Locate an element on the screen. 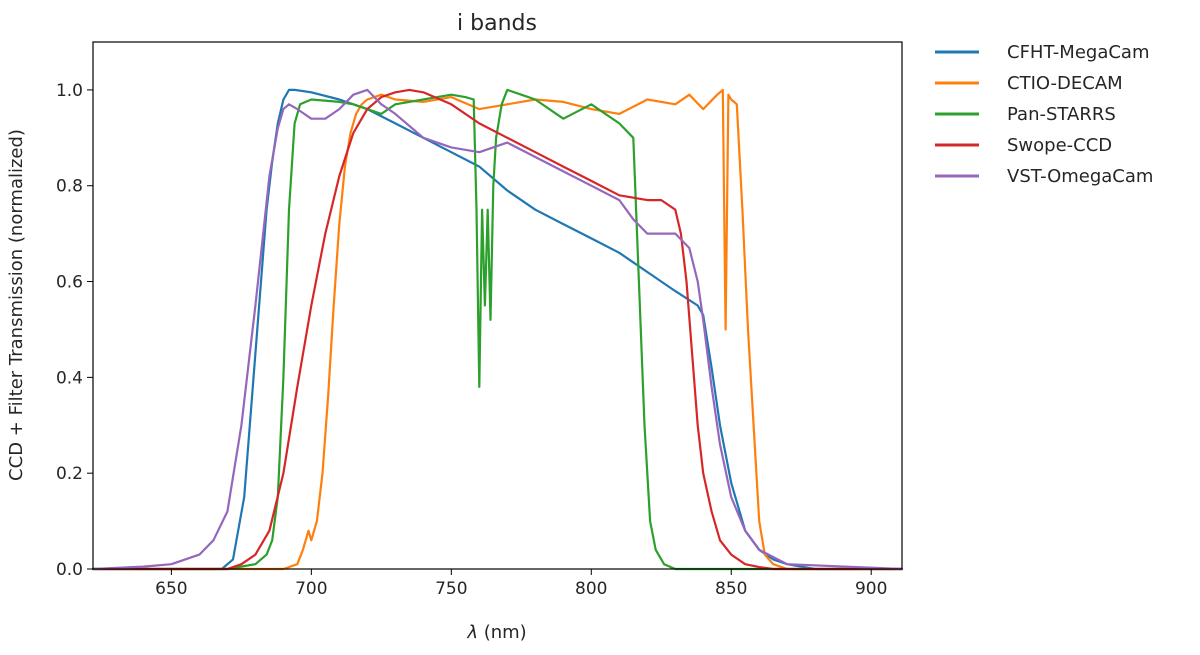 Image resolution: width=1200 pixels, height=655 pixels. y-tick-label: 0.4 is located at coordinates (69, 378).